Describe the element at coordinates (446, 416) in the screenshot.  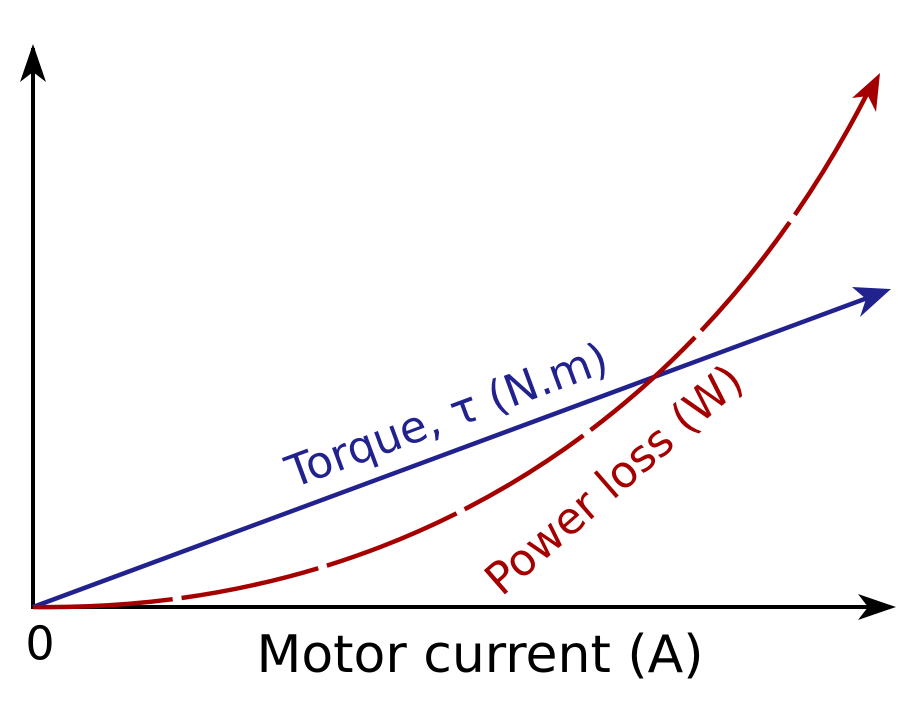
I see `torque-label: Torque, τ (N.m)` at that location.